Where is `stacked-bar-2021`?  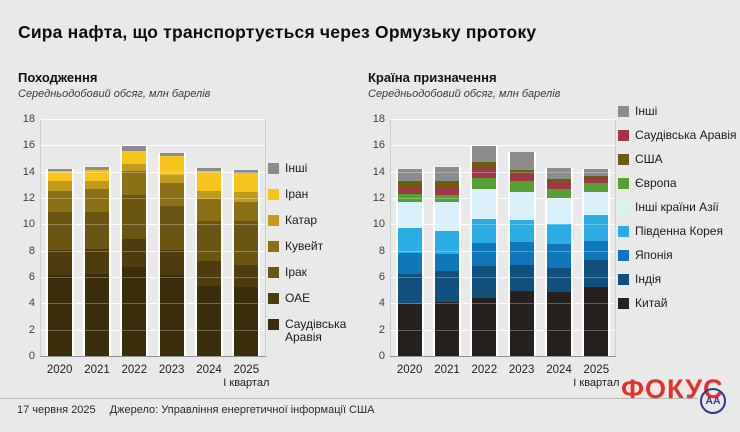 stacked-bar-2021 is located at coordinates (447, 262).